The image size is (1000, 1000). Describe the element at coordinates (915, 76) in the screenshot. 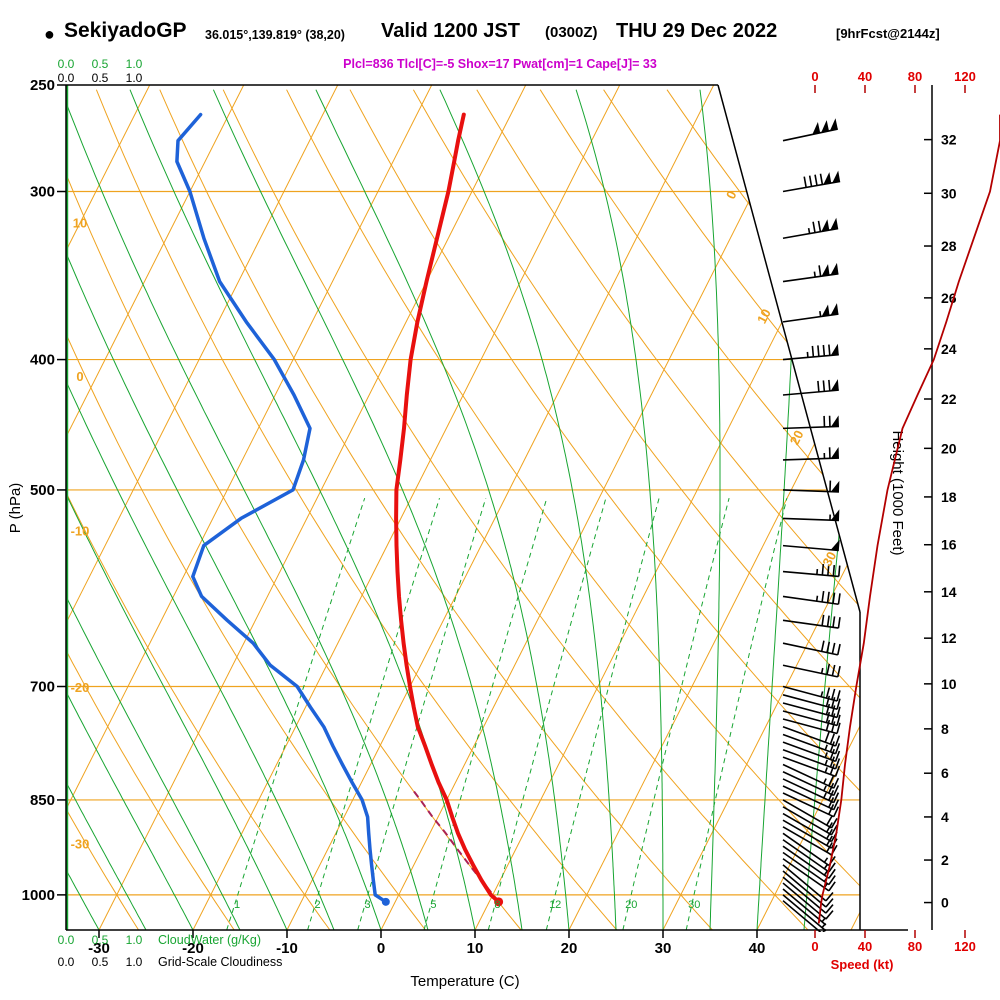

I see `speed-tick-label-top: 80` at that location.